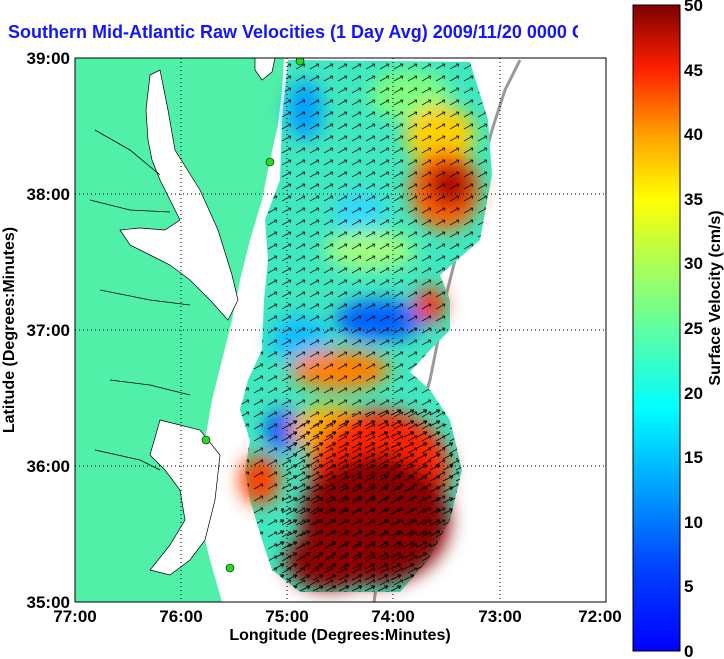 The width and height of the screenshot is (724, 659). I want to click on colorbar-tick-label: 50, so click(693, 7).